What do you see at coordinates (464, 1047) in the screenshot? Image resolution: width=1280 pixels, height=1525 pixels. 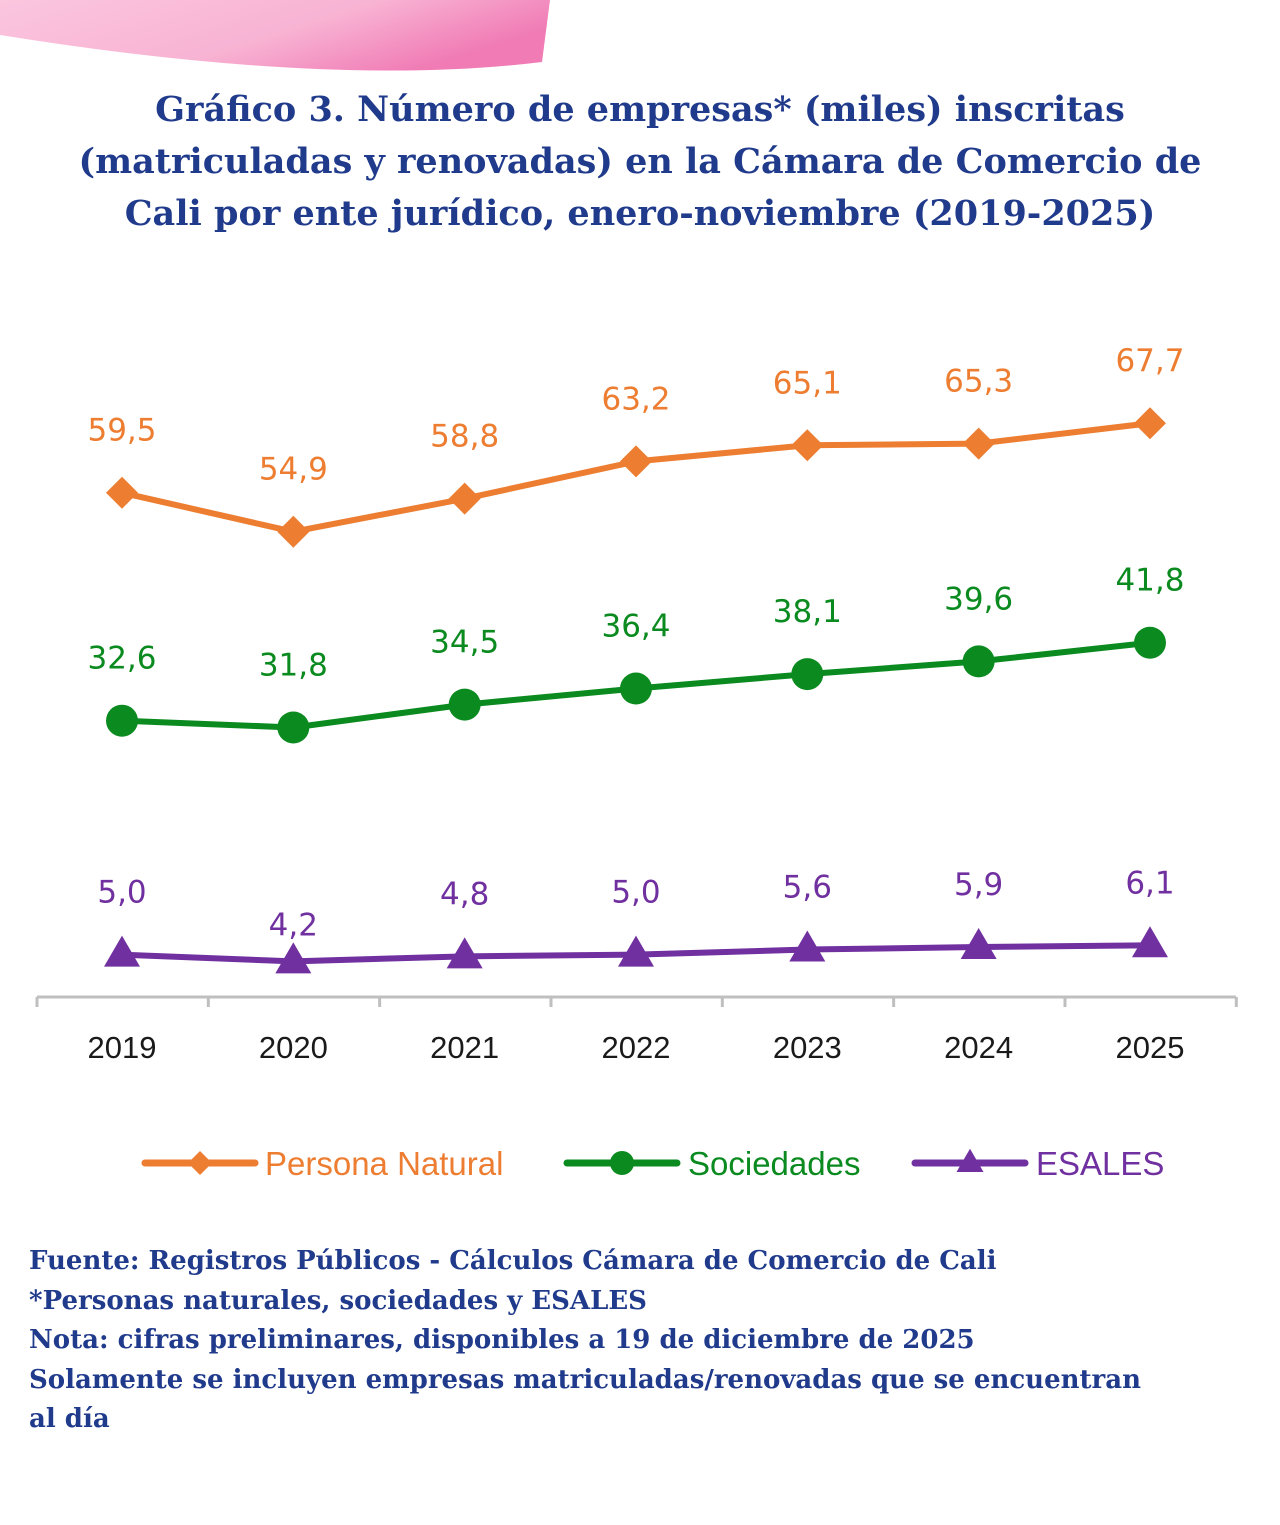 I see `x-tick-label: 2021` at bounding box center [464, 1047].